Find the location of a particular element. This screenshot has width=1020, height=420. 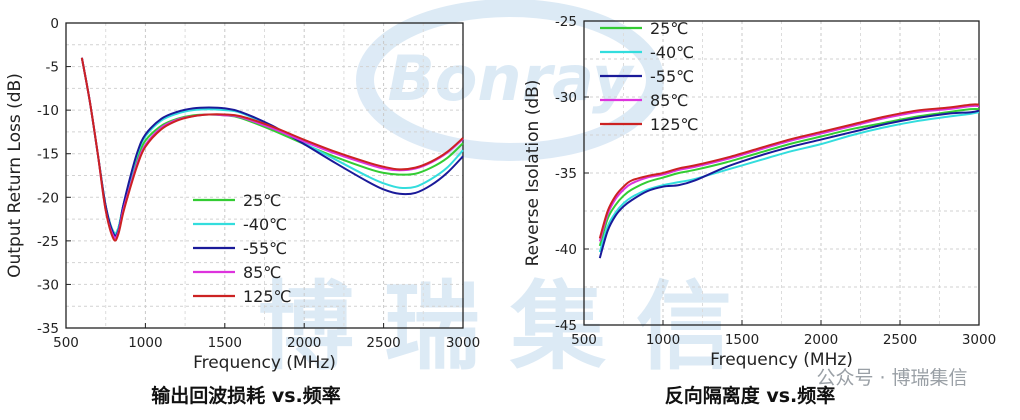

y-tick-label: 0 is located at coordinates (54, 24).